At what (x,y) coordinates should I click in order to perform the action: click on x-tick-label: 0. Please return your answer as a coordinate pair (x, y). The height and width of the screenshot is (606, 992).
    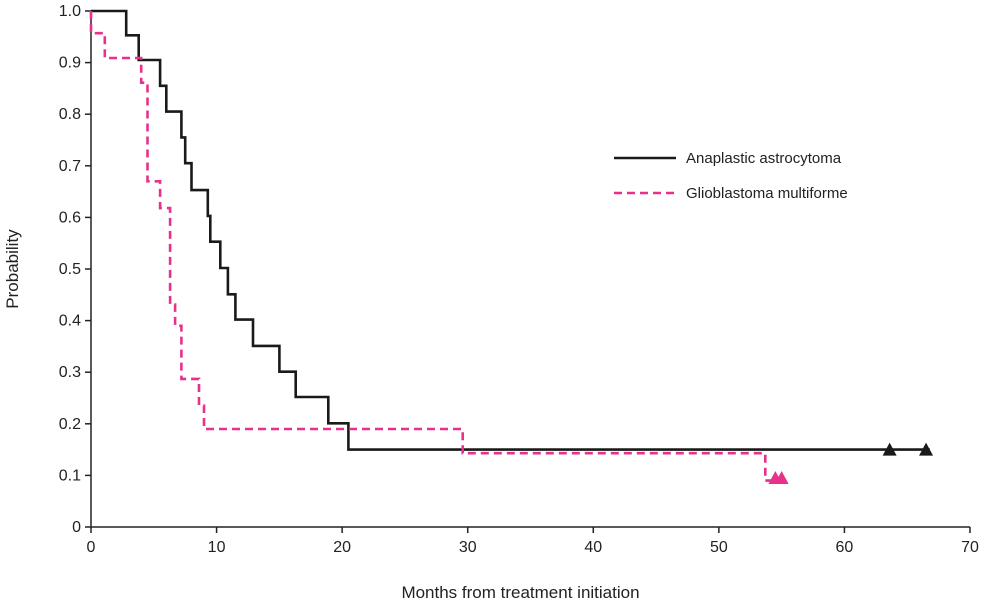
    Looking at the image, I should click on (91, 547).